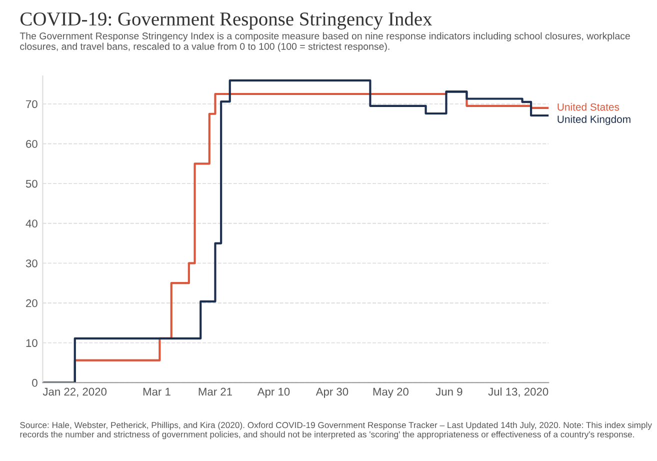 The image size is (657, 461). I want to click on x-tick-label: Jul 13, 2020, so click(518, 392).